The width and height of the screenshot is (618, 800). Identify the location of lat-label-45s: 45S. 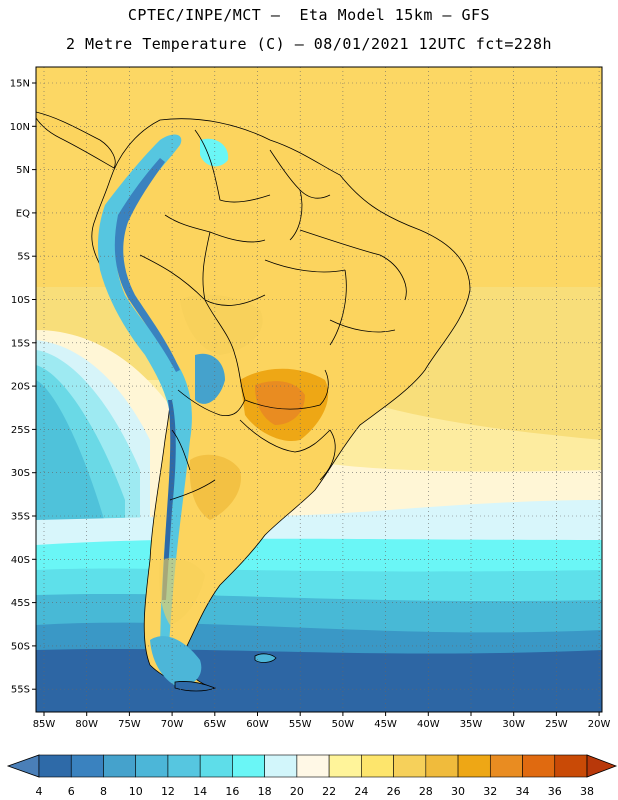
(20, 603).